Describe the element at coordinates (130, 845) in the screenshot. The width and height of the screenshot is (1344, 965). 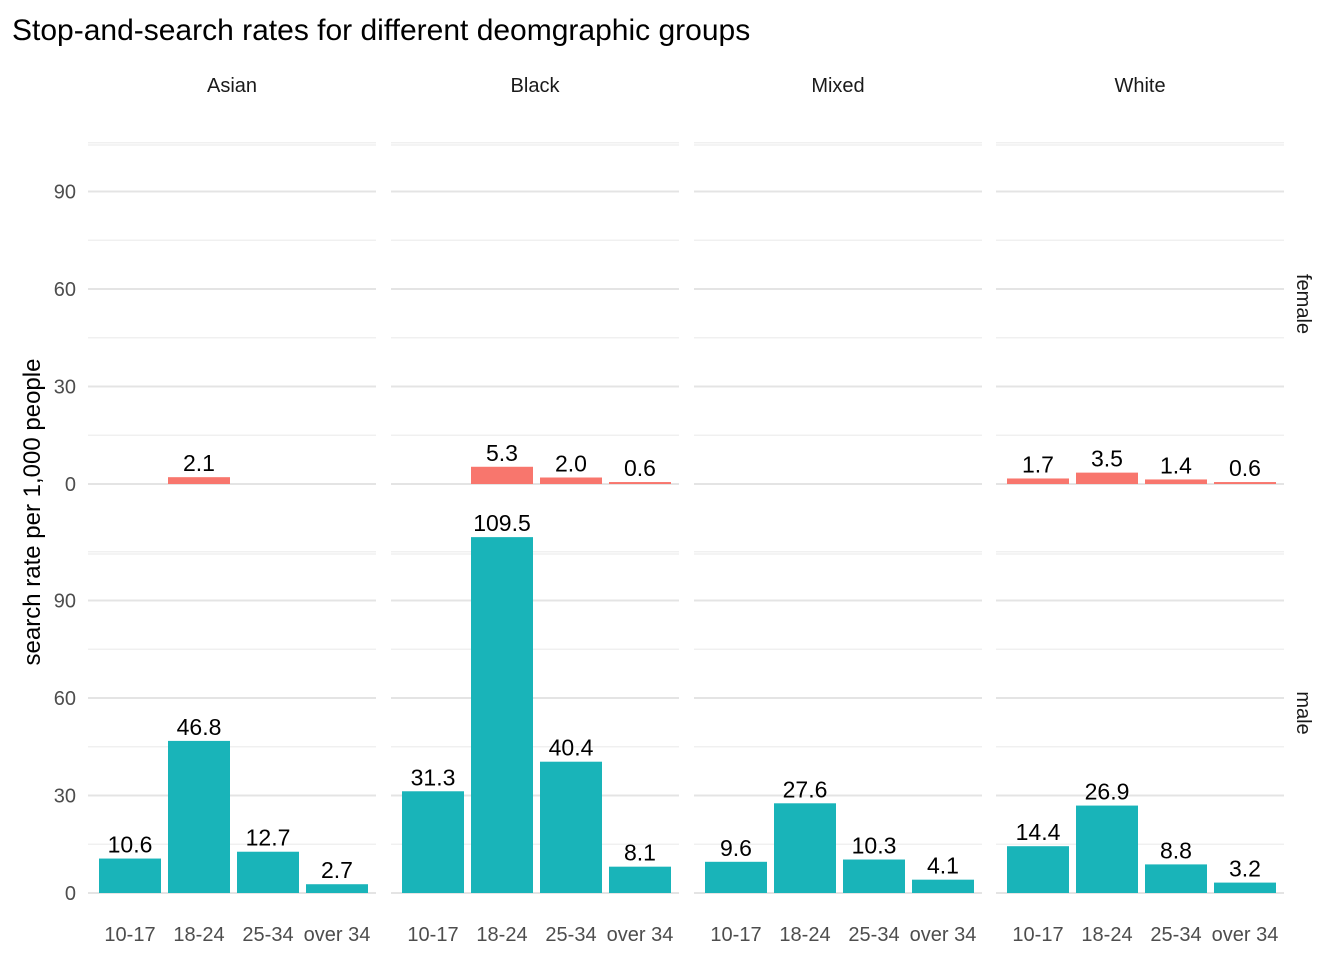
I see `data-label: 10.6` at that location.